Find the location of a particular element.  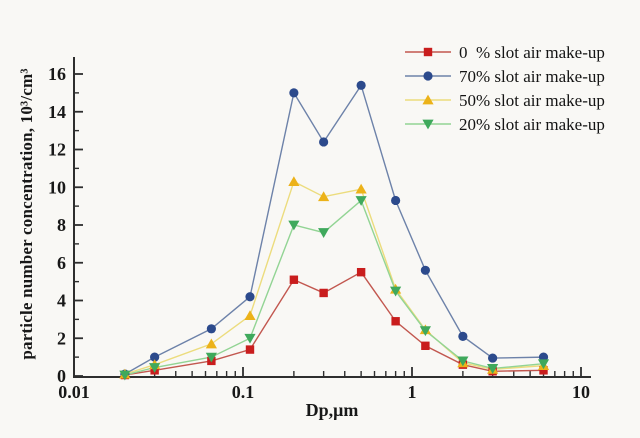

legend-marker-triangle-up-icon is located at coordinates (428, 99).